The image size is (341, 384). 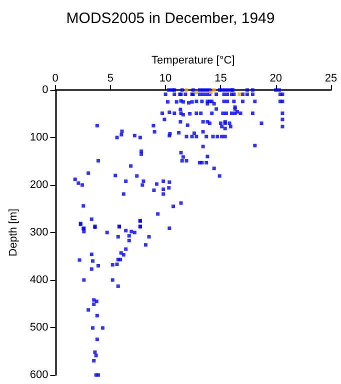 What do you see at coordinates (39, 138) in the screenshot?
I see `y-tick-label: 100` at bounding box center [39, 138].